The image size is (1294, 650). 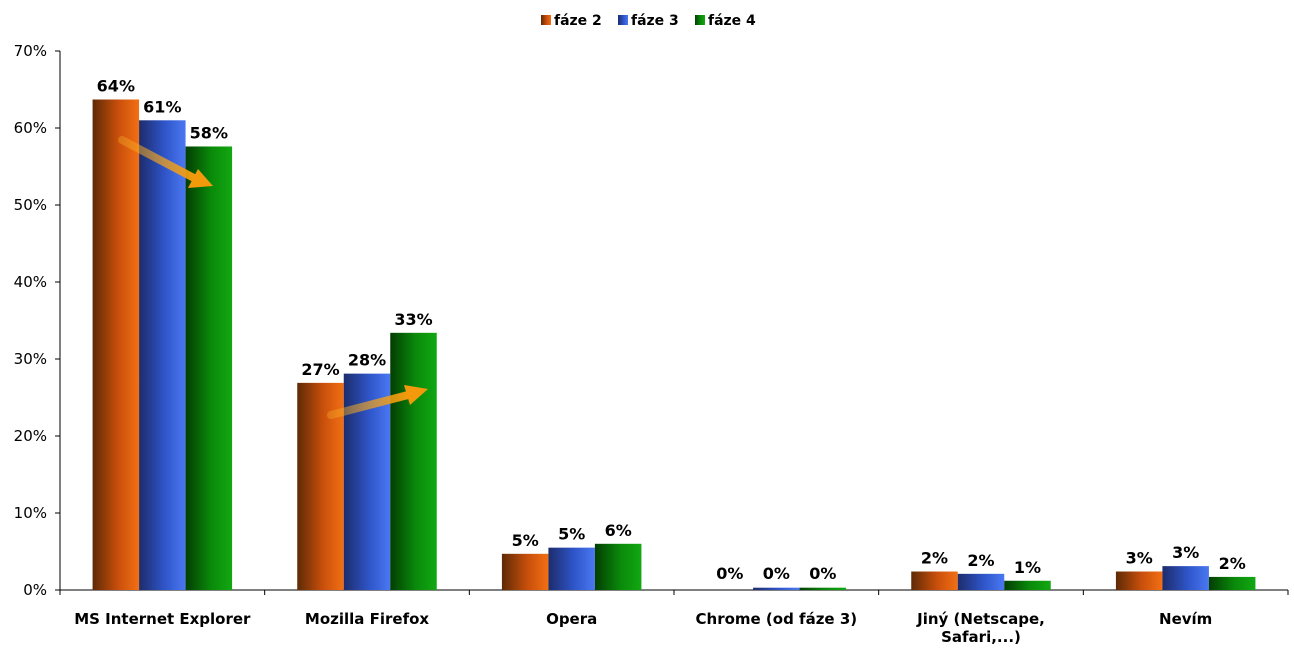 I want to click on legend-label-faze3: fáze 3, so click(x=655, y=21).